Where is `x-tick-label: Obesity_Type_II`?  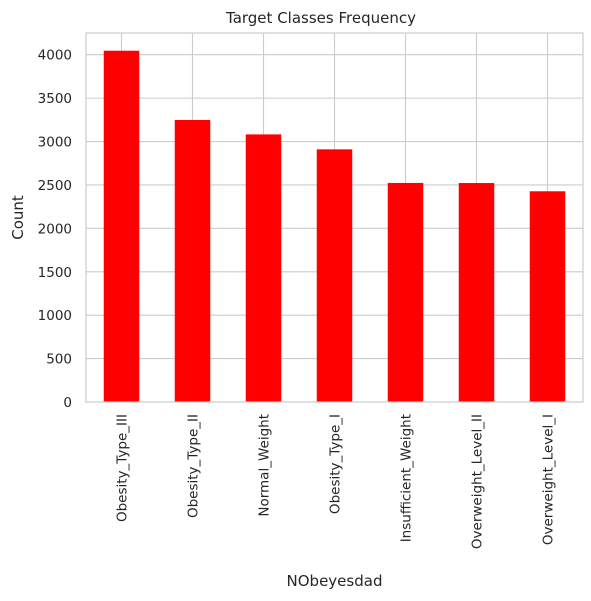
x-tick-label: Obesity_Type_II is located at coordinates (194, 466).